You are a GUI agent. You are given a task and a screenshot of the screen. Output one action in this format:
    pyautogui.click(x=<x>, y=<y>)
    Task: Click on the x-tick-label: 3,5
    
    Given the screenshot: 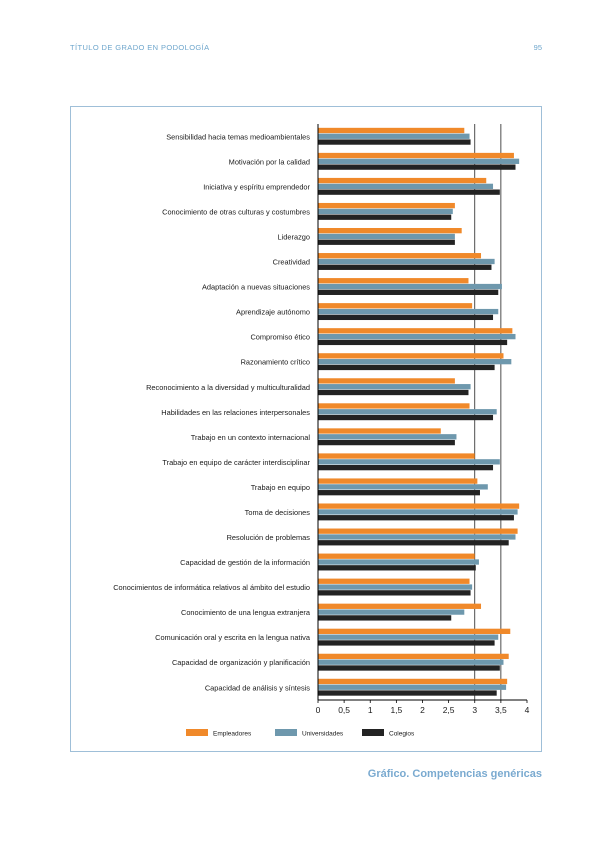 What is the action you would take?
    pyautogui.click(x=501, y=710)
    